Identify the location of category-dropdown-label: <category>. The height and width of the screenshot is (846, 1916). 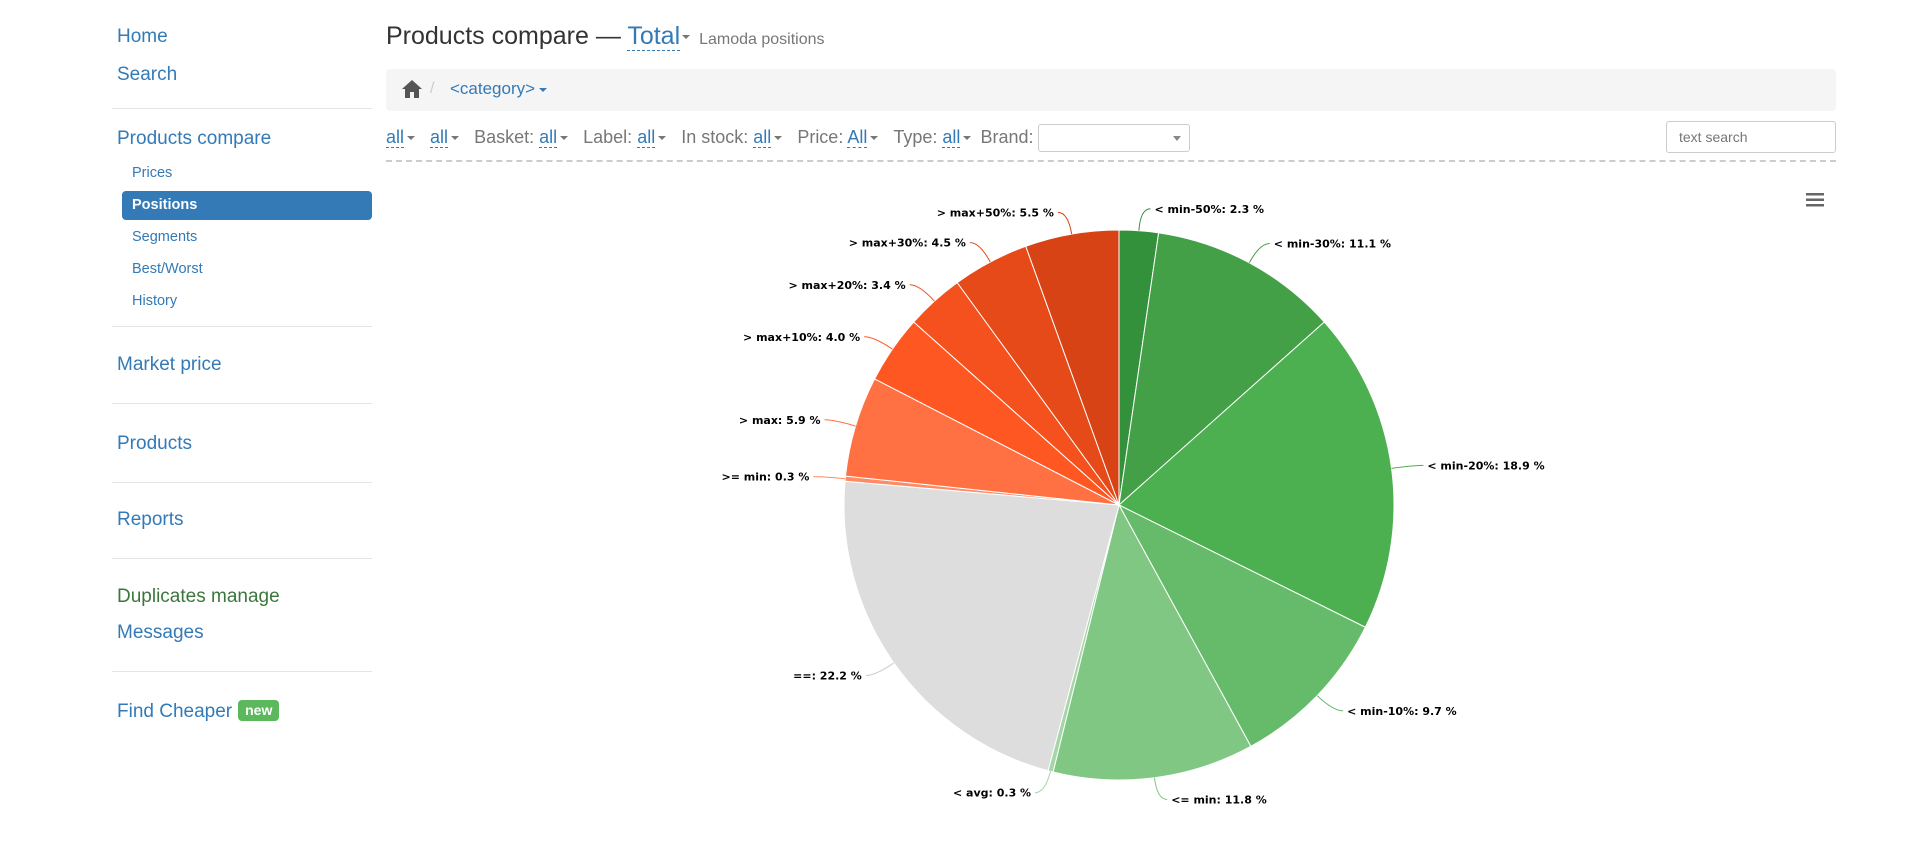
(493, 88).